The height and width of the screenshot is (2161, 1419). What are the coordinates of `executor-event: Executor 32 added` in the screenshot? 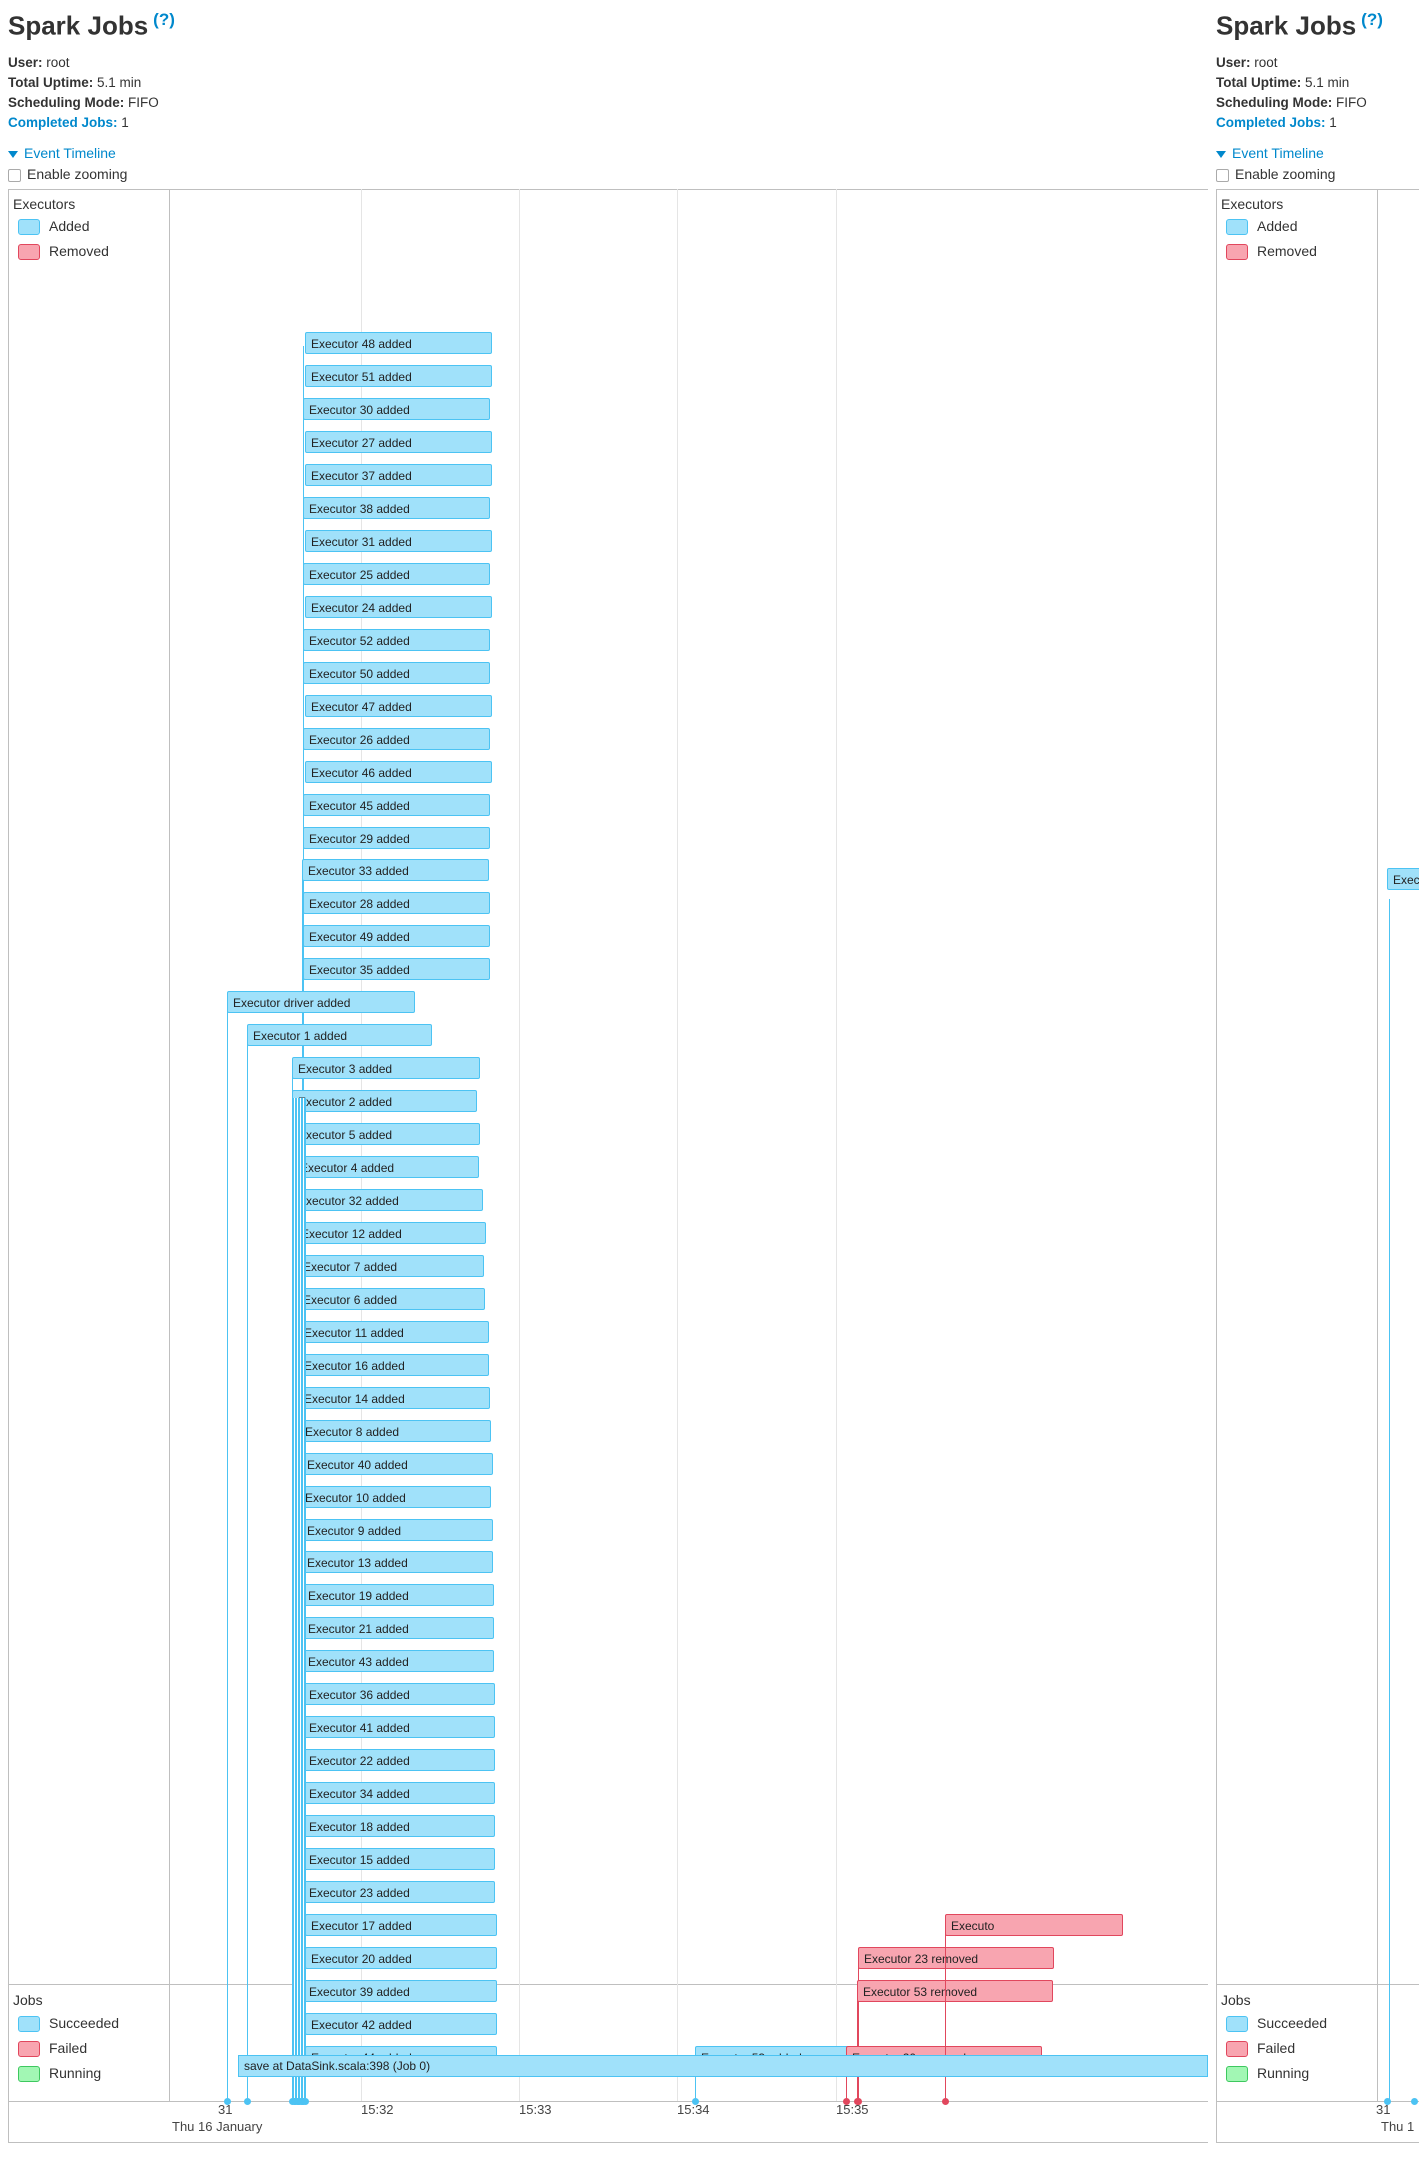 It's located at (387, 1200).